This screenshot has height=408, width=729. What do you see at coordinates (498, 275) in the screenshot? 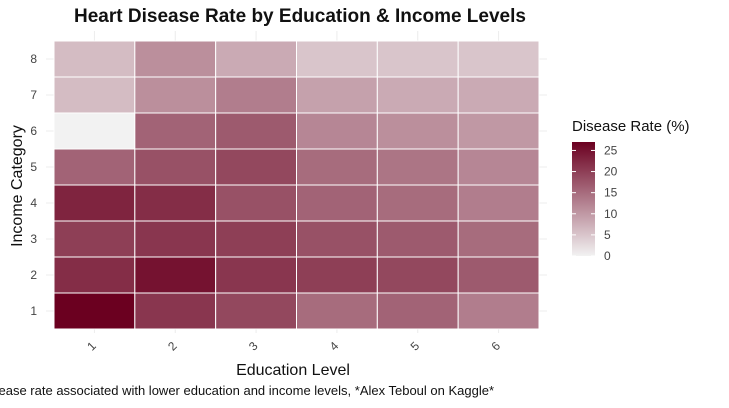
I see `heatmap-cell-edu6-inc2` at bounding box center [498, 275].